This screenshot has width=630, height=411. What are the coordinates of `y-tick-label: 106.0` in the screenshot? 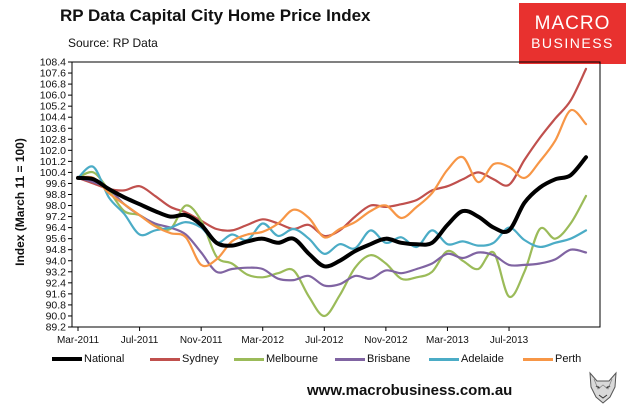 It's located at (53, 96).